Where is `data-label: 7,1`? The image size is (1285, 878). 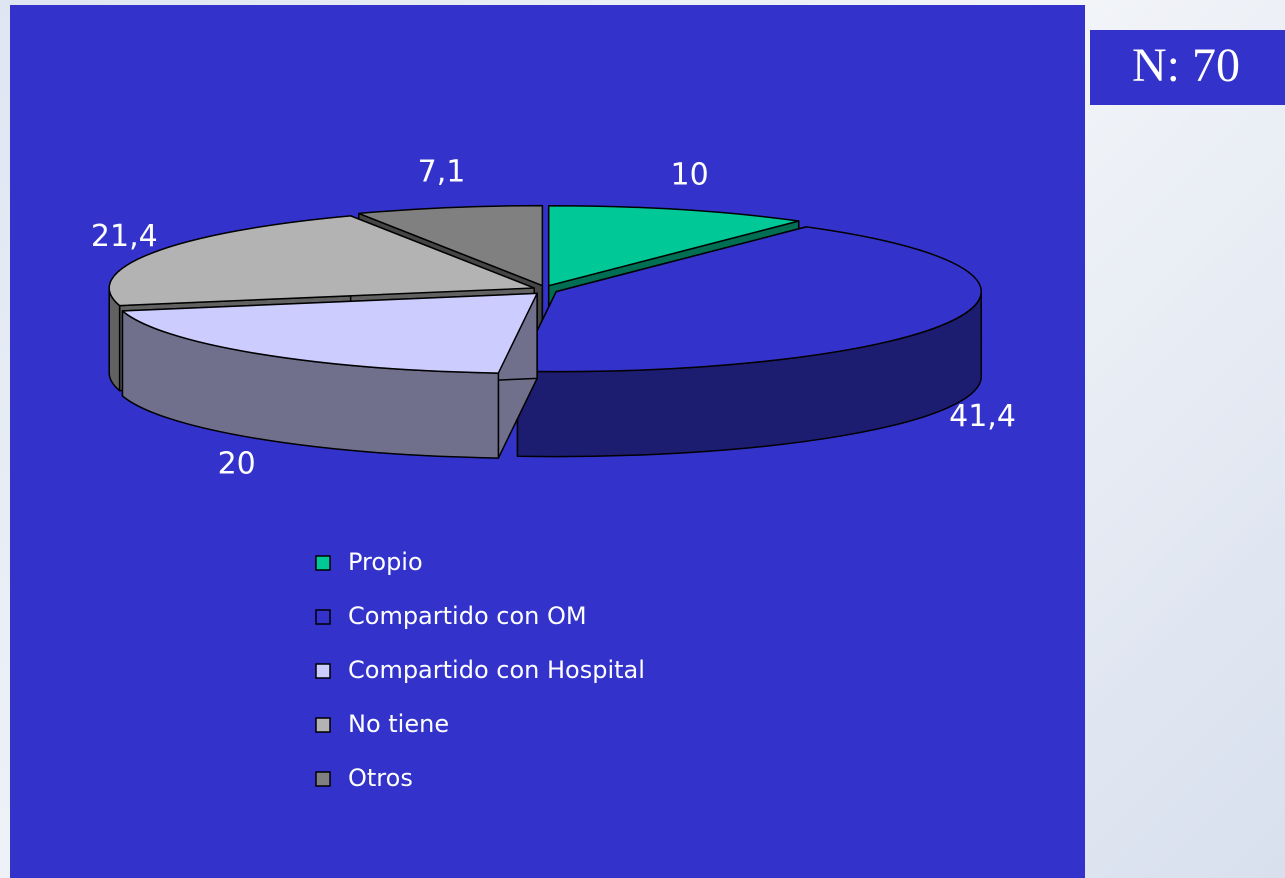 data-label: 7,1 is located at coordinates (442, 171).